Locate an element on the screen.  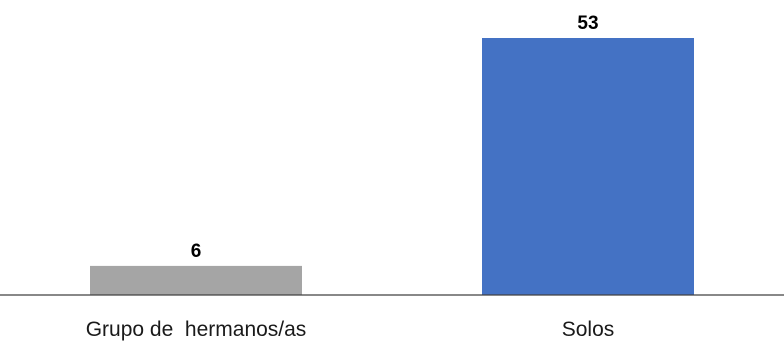
category-label-1: Solos is located at coordinates (588, 329).